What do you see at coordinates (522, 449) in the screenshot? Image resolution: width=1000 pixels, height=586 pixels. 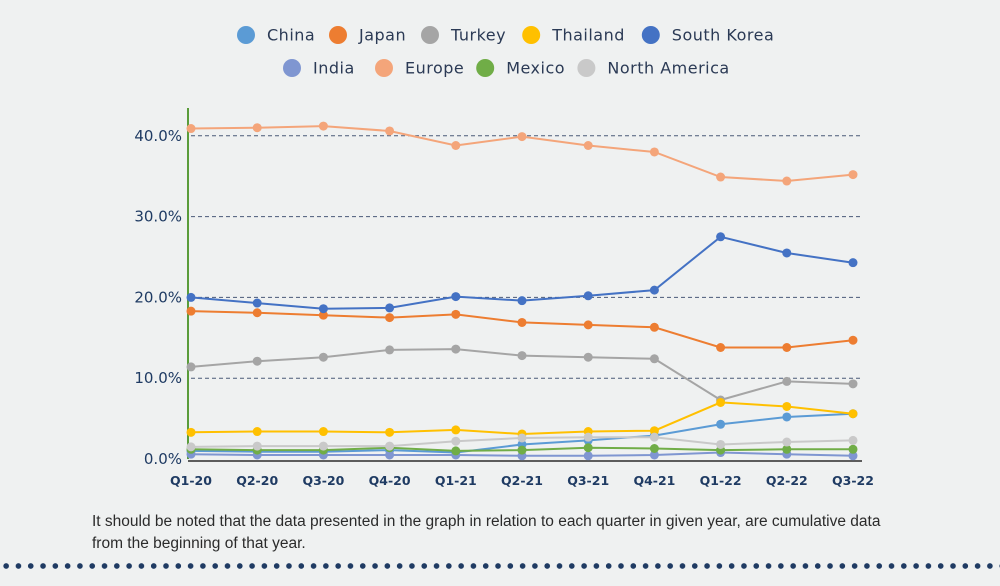 I see `series-mexico` at bounding box center [522, 449].